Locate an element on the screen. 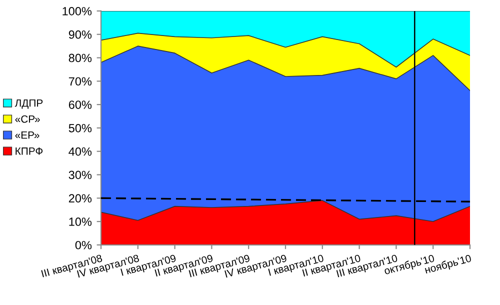 This screenshot has width=500, height=305. y-tick-label: 90% is located at coordinates (80, 34).